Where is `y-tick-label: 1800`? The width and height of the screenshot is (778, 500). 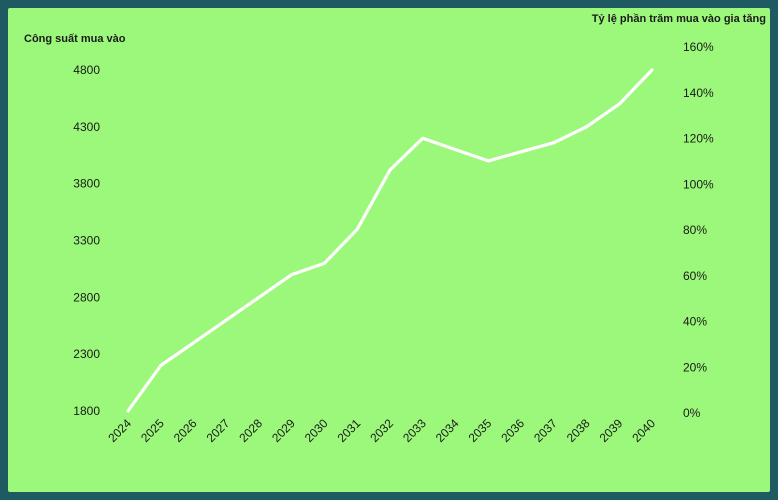
y-tick-label: 1800 is located at coordinates (86, 411).